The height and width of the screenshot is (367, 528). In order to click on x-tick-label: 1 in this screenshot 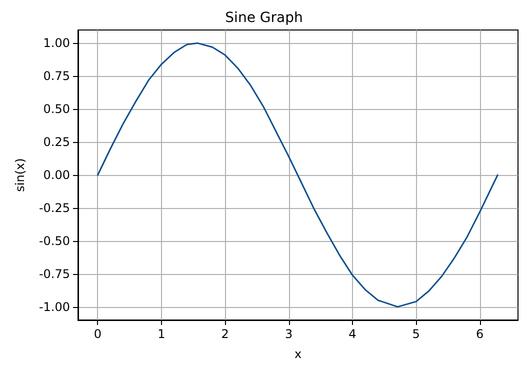, I will do `click(162, 334)`.